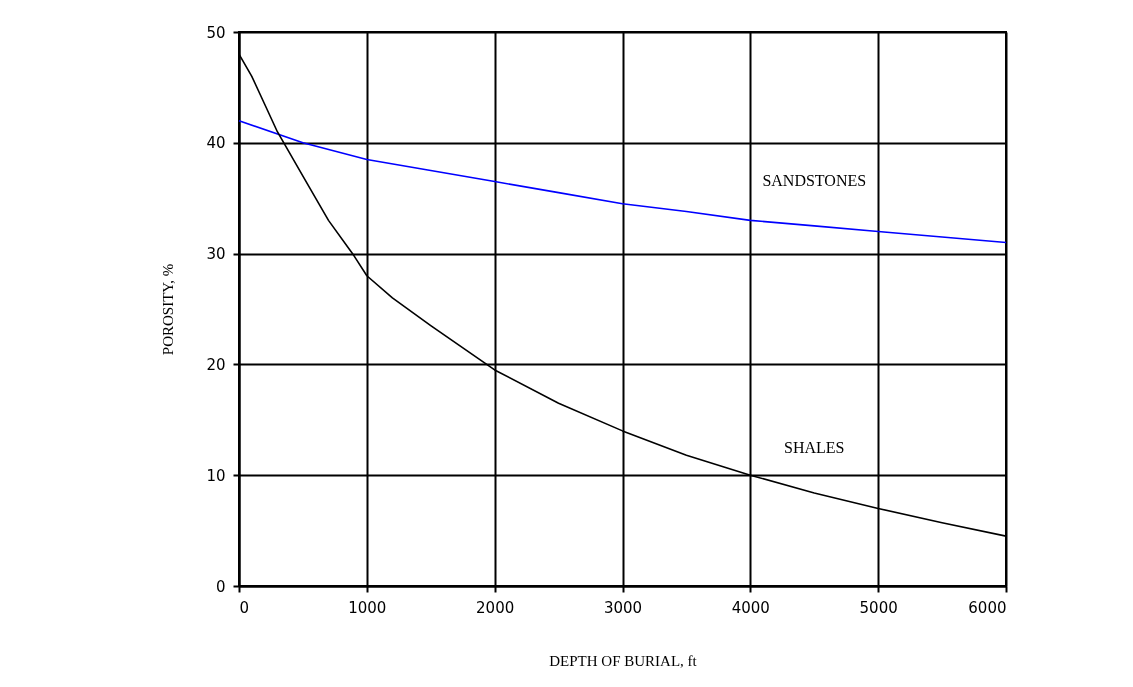  Describe the element at coordinates (220, 586) in the screenshot. I see `y-tick-label: 0` at that location.